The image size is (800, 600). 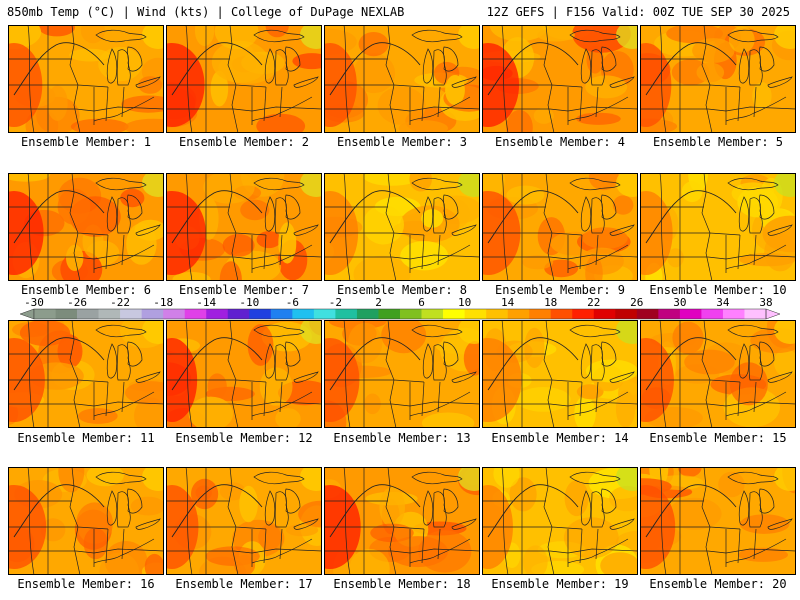 I want to click on colorbar-tick-label: 2, so click(x=378, y=302).